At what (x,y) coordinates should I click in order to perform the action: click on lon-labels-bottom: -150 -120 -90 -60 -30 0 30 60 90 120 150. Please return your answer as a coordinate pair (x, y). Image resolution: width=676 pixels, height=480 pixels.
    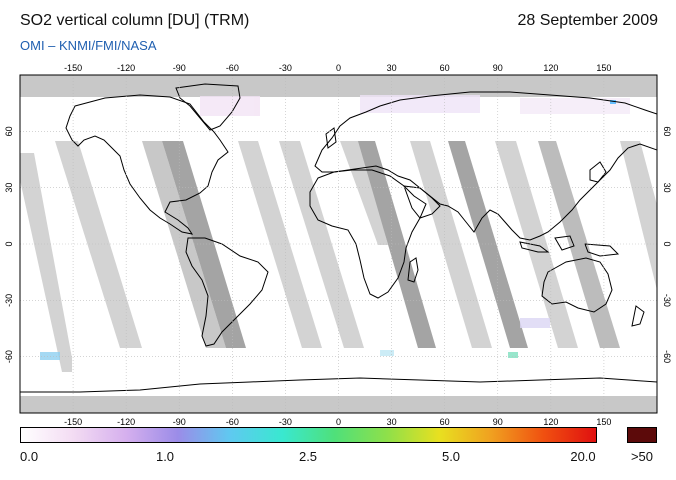
    Looking at the image, I should click on (337, 422).